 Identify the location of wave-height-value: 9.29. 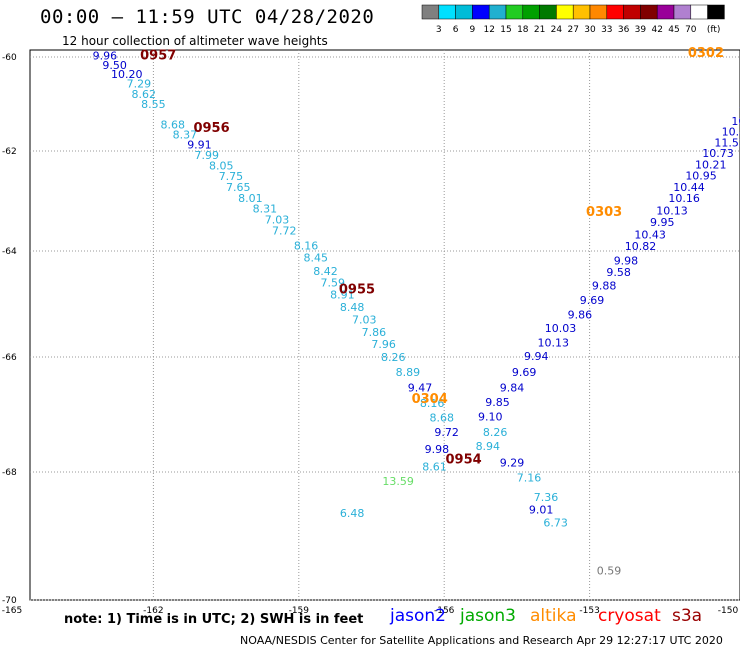
(512, 462).